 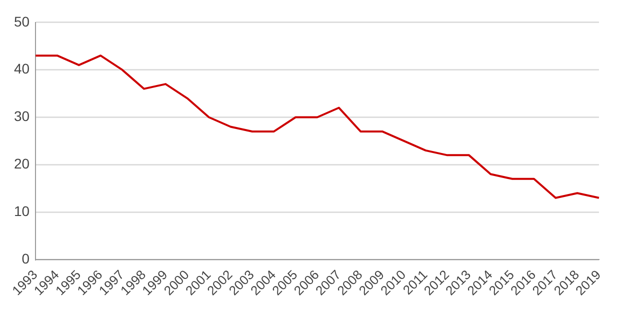 I want to click on y-tick-label: 40, so click(x=22, y=68).